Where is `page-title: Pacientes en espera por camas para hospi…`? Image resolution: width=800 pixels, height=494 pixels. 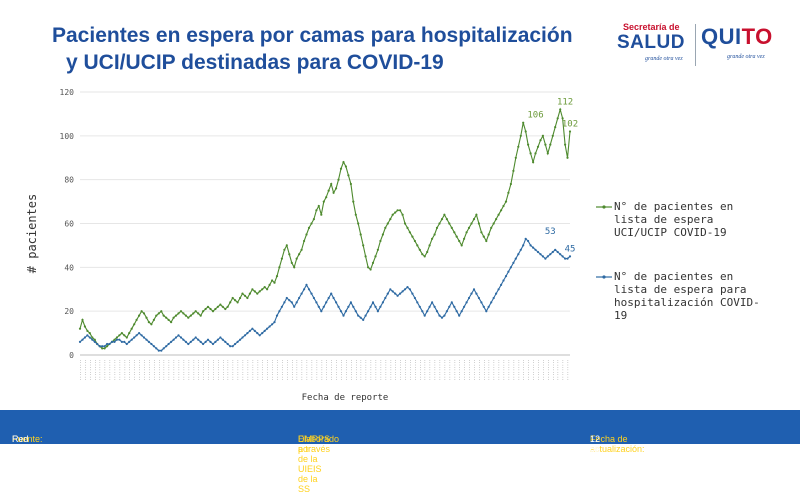 page-title: Pacientes en espera por camas para hospi… is located at coordinates (332, 49).